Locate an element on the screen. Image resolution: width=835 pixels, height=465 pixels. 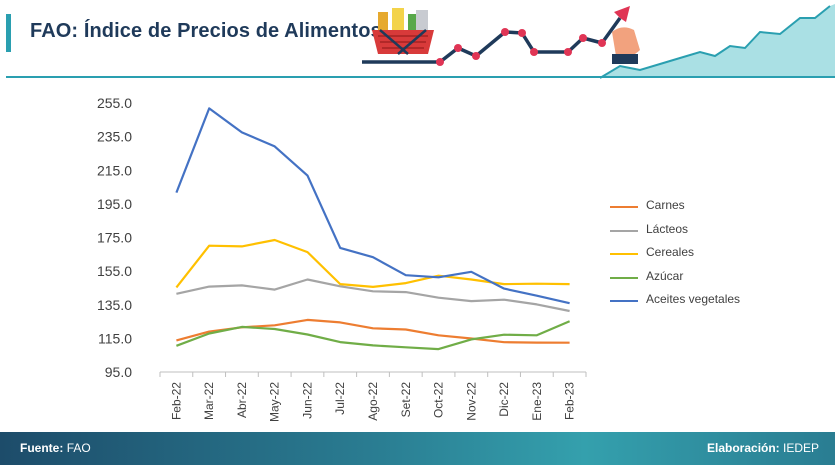
footer-credit: Elaboración: IEDEP is located at coordinates (763, 448).